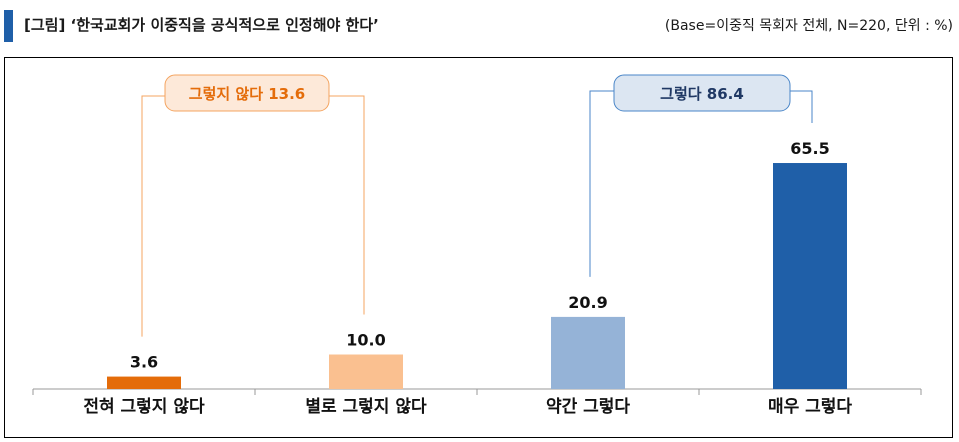 The width and height of the screenshot is (959, 442). What do you see at coordinates (201, 25) in the screenshot?
I see `figure-title: [그림] ‘한국교회가 이중직을 공식적으로 인정해야 한다’` at bounding box center [201, 25].